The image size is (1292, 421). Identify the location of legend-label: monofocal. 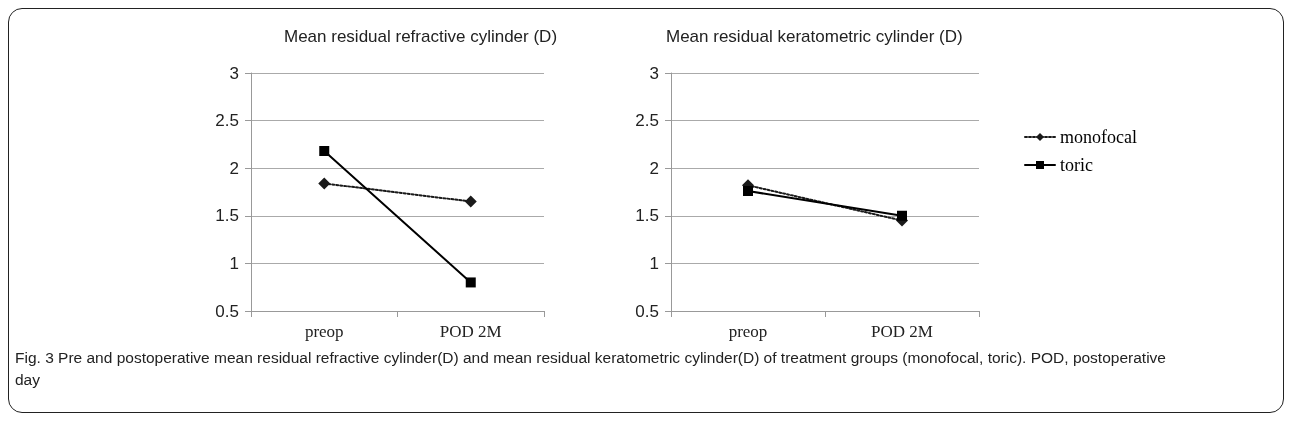
(1098, 137).